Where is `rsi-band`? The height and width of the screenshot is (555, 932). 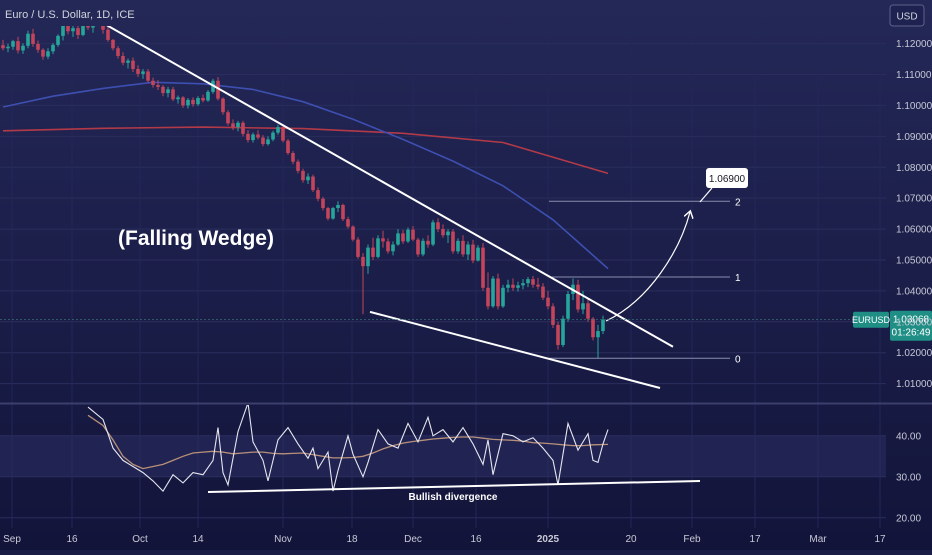
rsi-band is located at coordinates (443, 456).